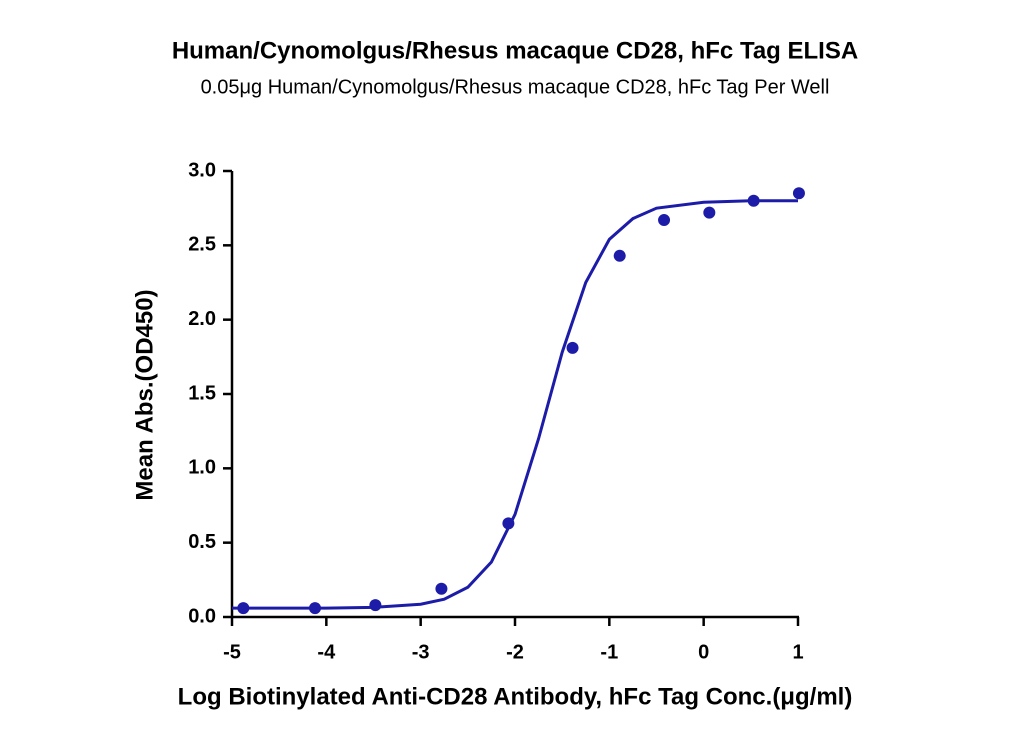 This screenshot has width=1030, height=746. Describe the element at coordinates (144, 394) in the screenshot. I see `y-axis-label: Mean Abs.(OD450)` at that location.